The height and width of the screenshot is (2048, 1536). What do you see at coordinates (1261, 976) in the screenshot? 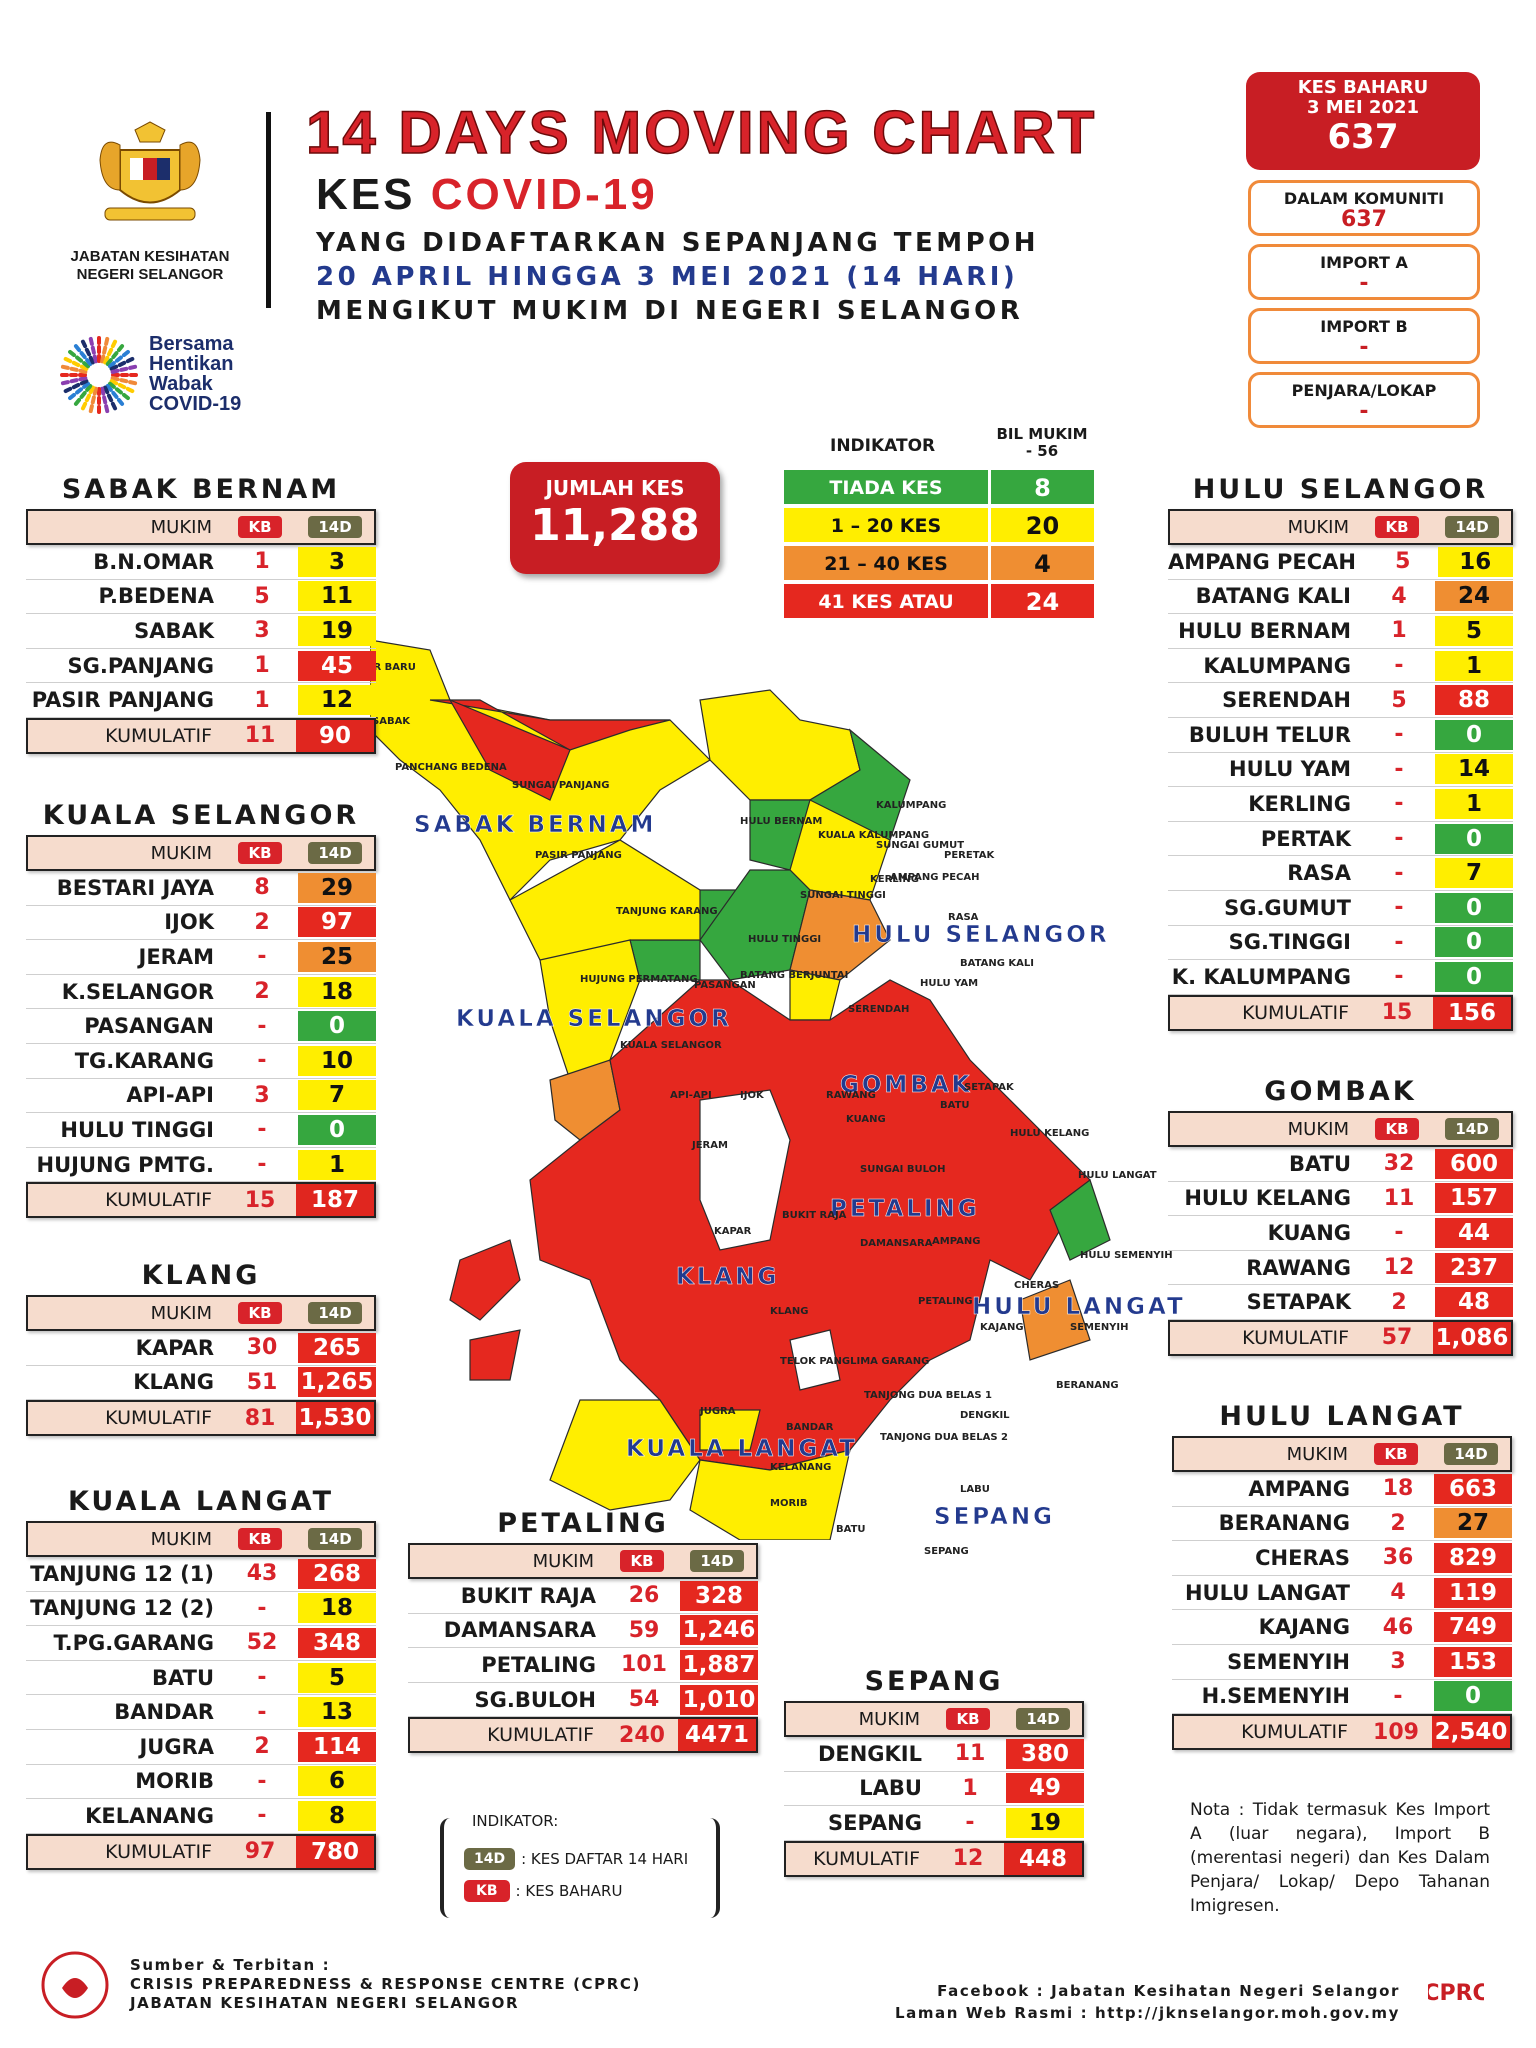
I see `mukim-name: K. KALUMPANG` at bounding box center [1261, 976].